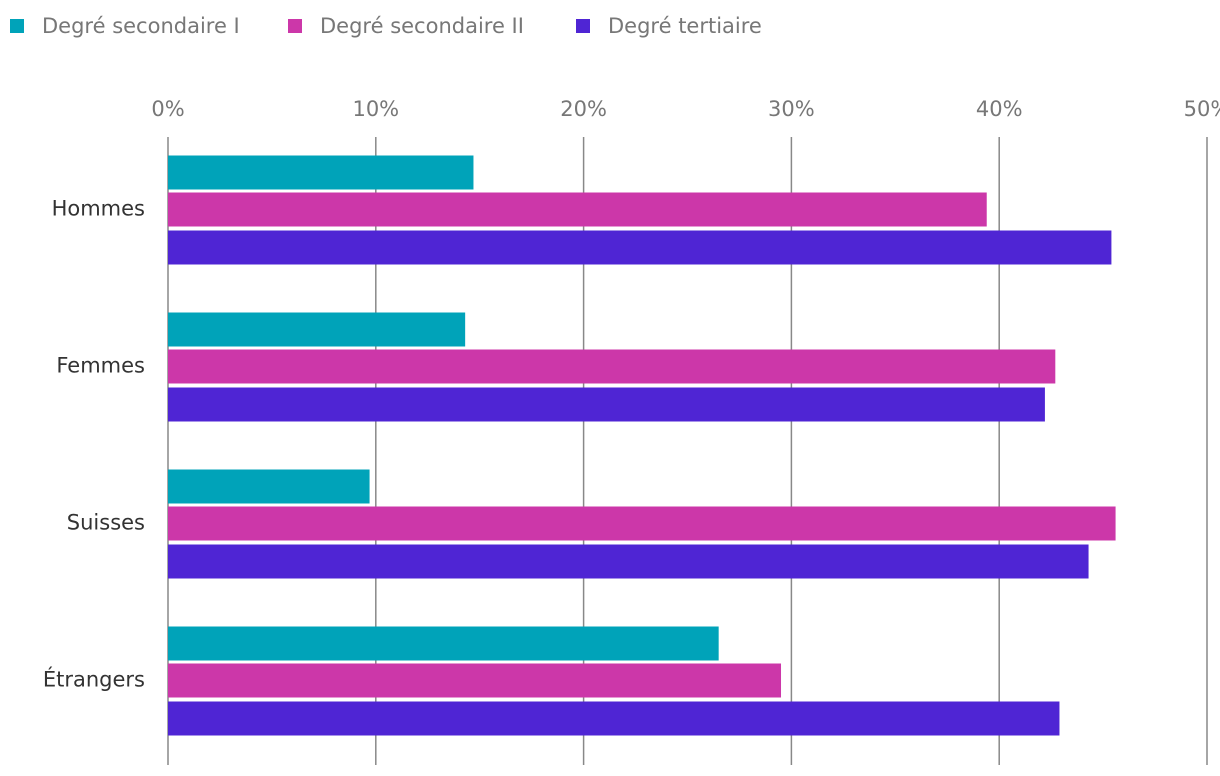  I want to click on x-tick-label: 0%, so click(167, 109).